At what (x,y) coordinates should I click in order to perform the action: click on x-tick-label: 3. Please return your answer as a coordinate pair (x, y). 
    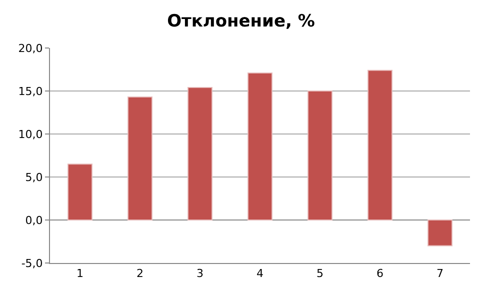
    Looking at the image, I should click on (200, 273).